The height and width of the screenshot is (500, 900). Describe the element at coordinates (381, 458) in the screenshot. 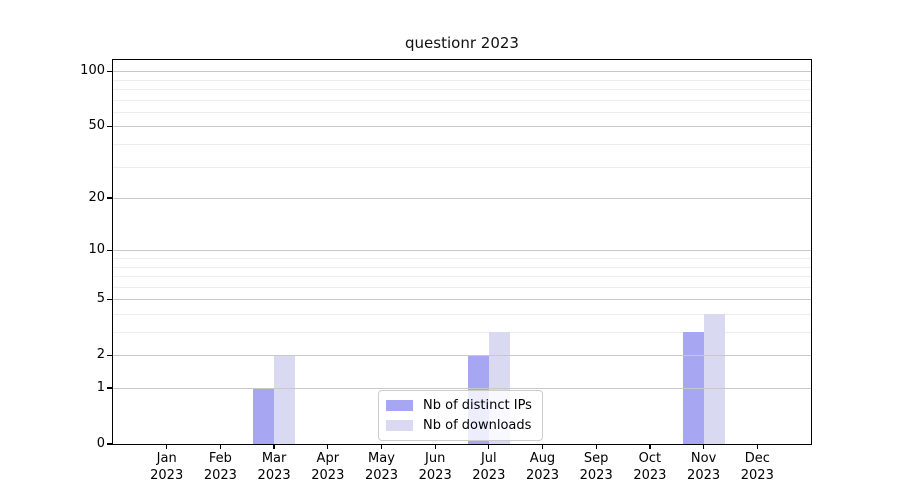

I see `x-axis-label-month: May` at that location.